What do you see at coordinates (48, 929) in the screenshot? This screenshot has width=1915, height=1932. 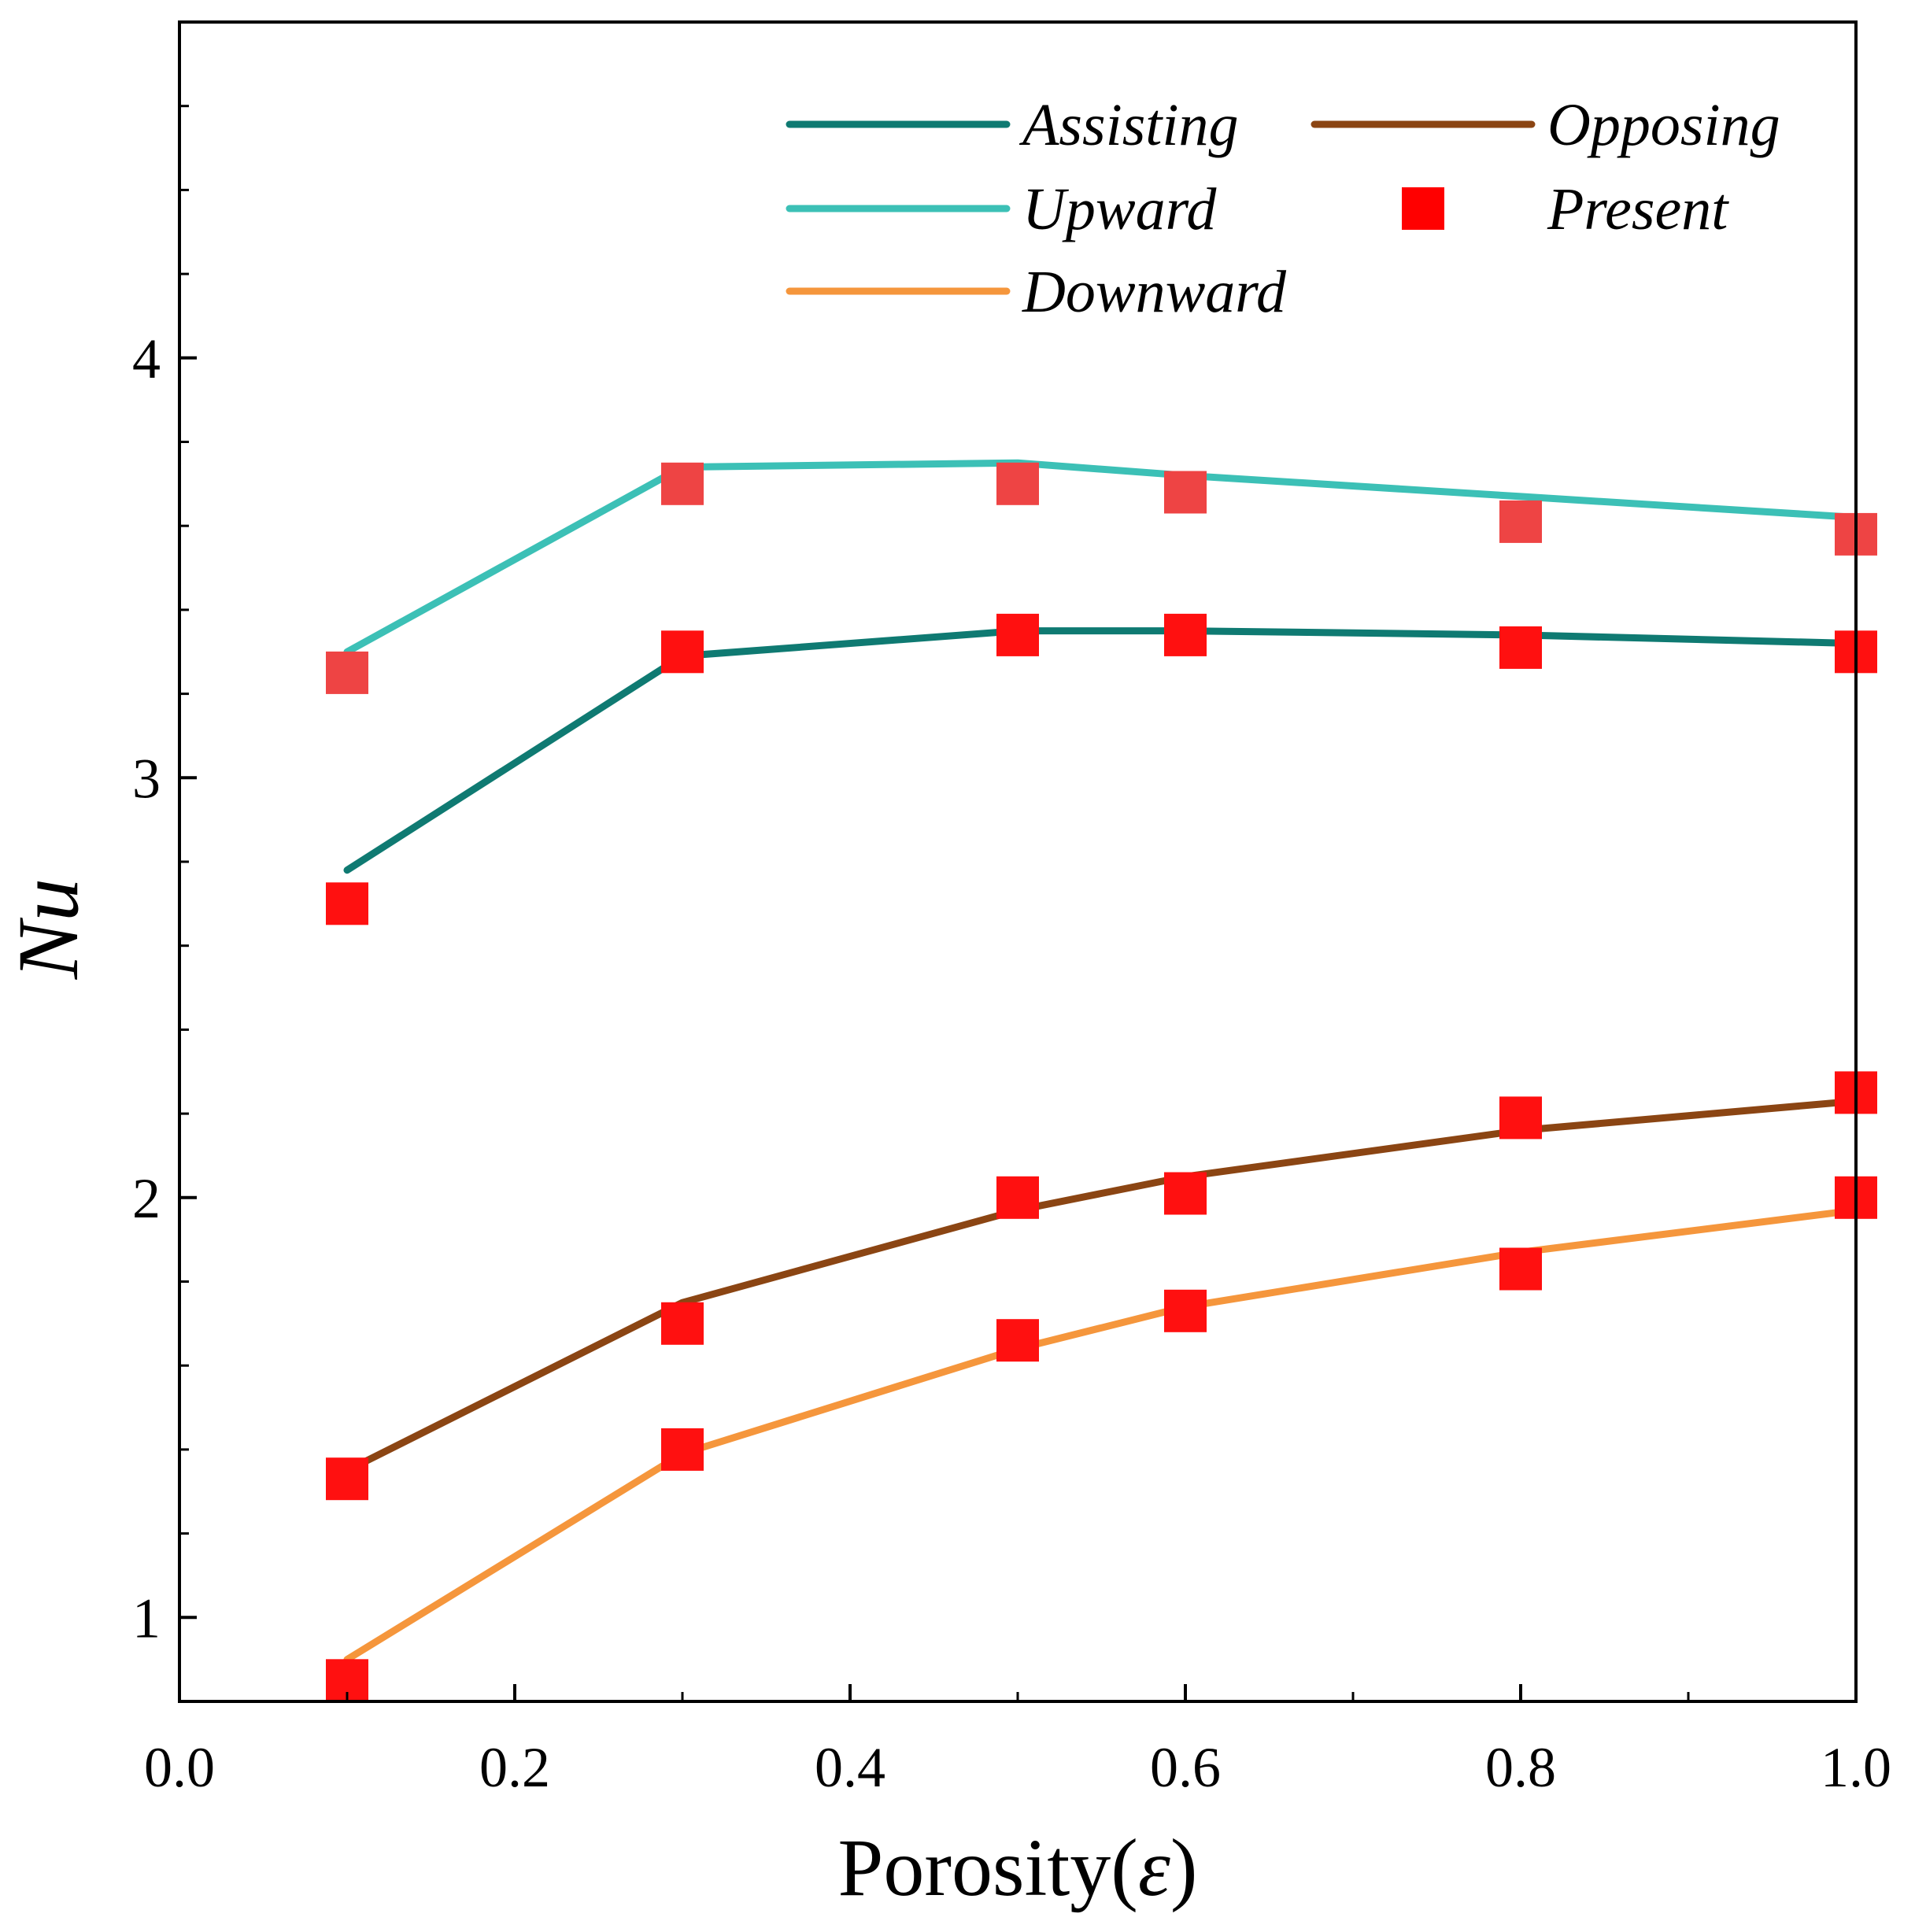 I see `y-axis-title: Nu` at bounding box center [48, 929].